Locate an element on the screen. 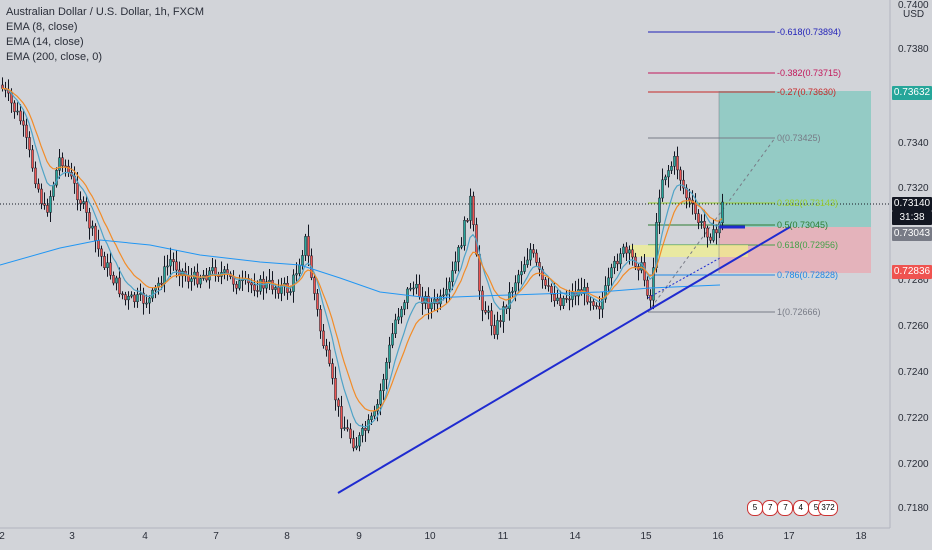 The image size is (932, 550). economic-events-group: 372 is located at coordinates (828, 508).